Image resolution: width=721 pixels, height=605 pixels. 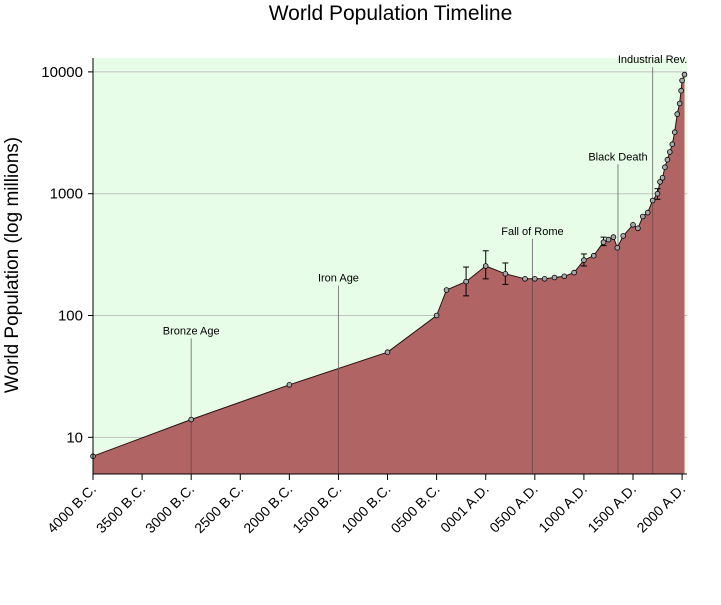 What do you see at coordinates (67, 255) in the screenshot?
I see `y-ticks: 10 100 1000 10000` at bounding box center [67, 255].